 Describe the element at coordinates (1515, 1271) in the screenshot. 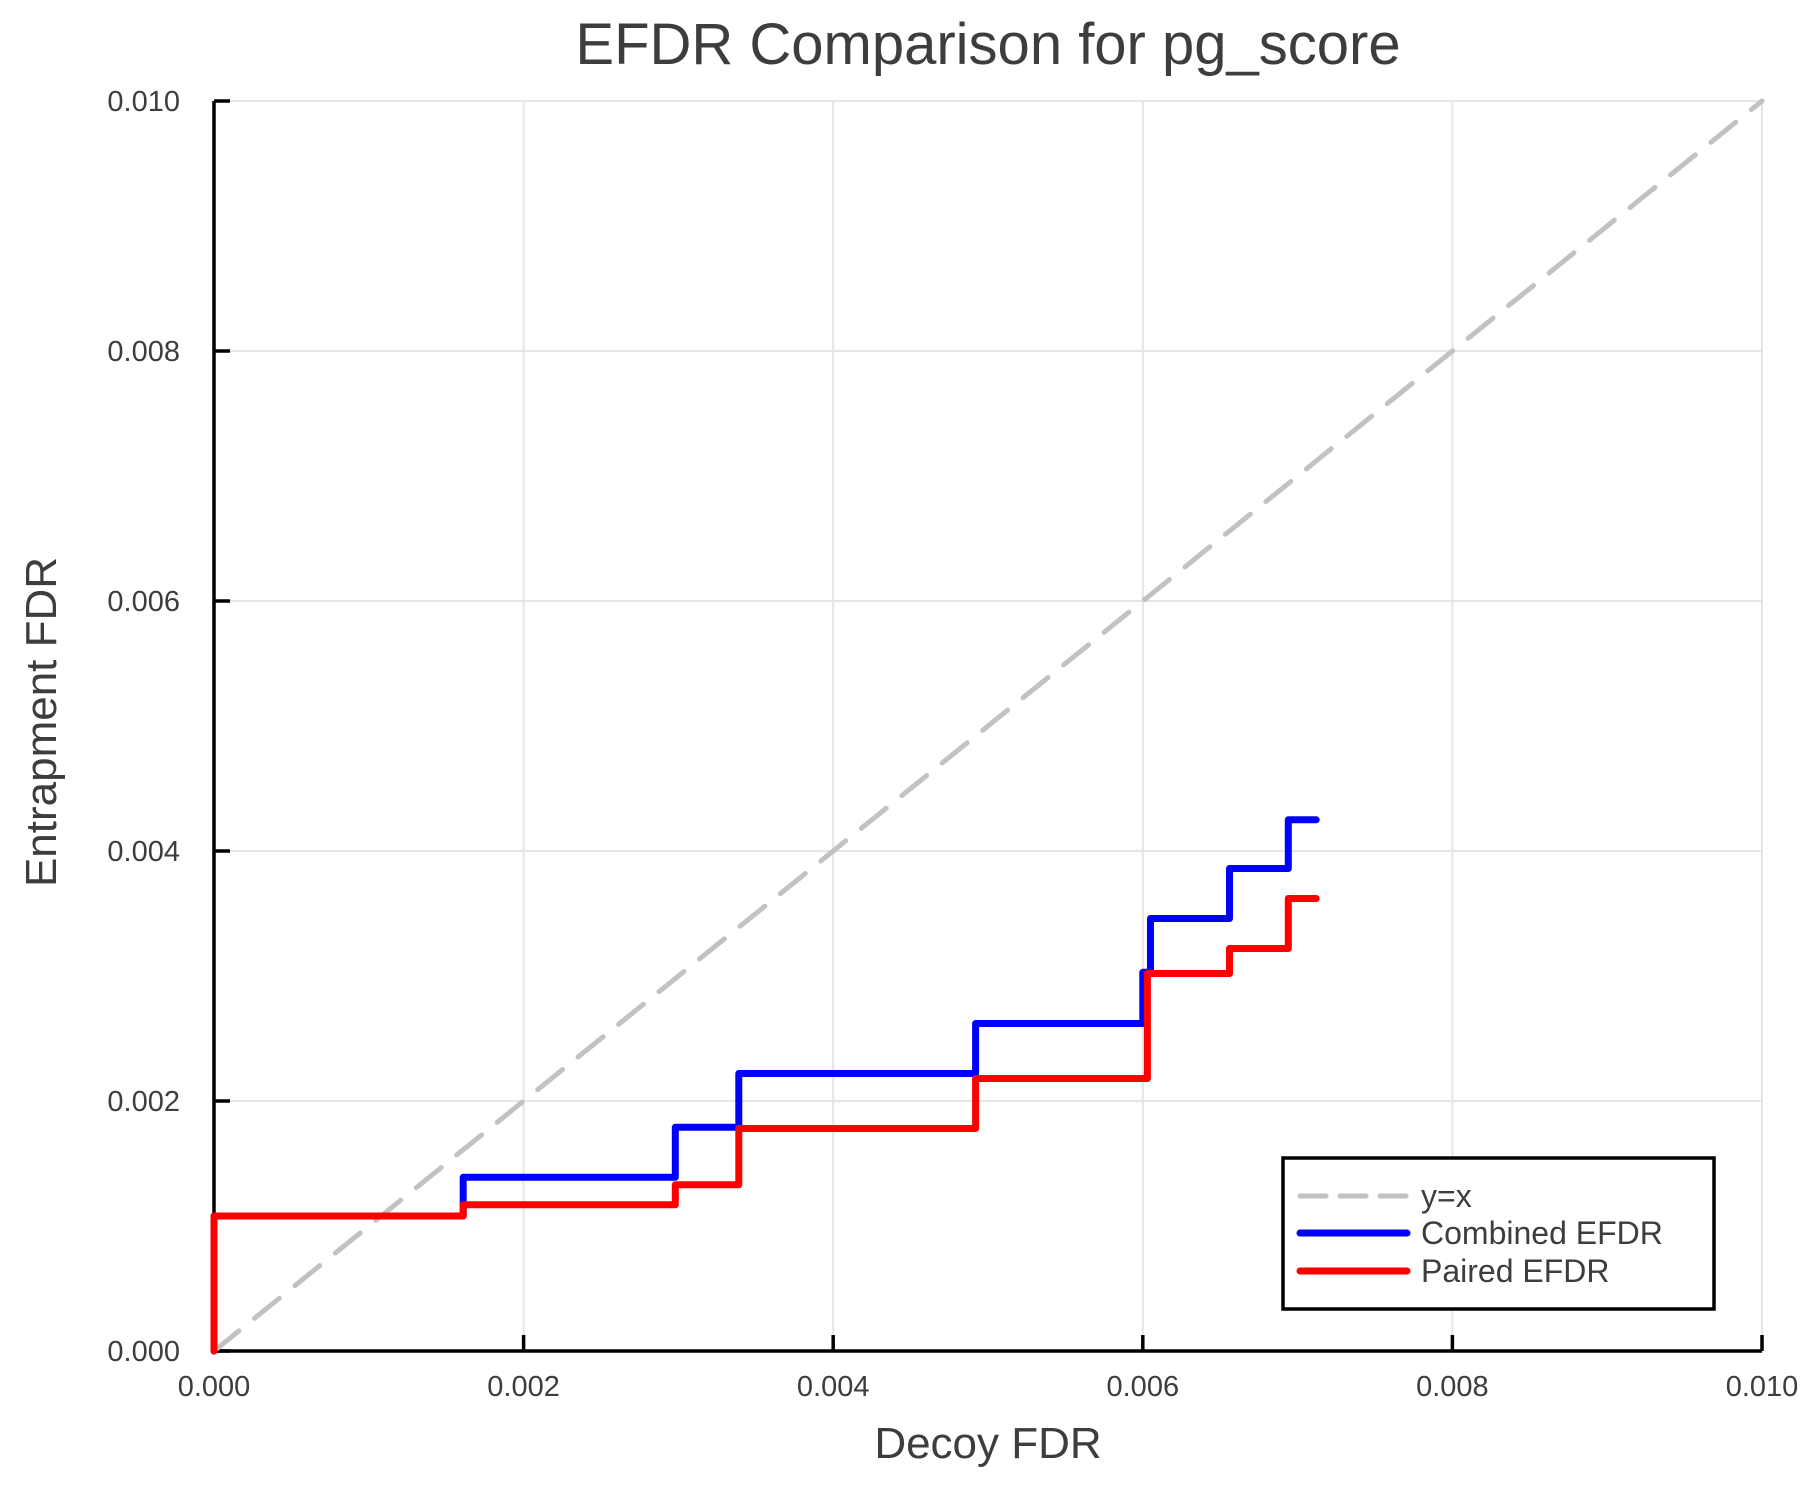

I see `legend-label: Paired EFDR` at that location.